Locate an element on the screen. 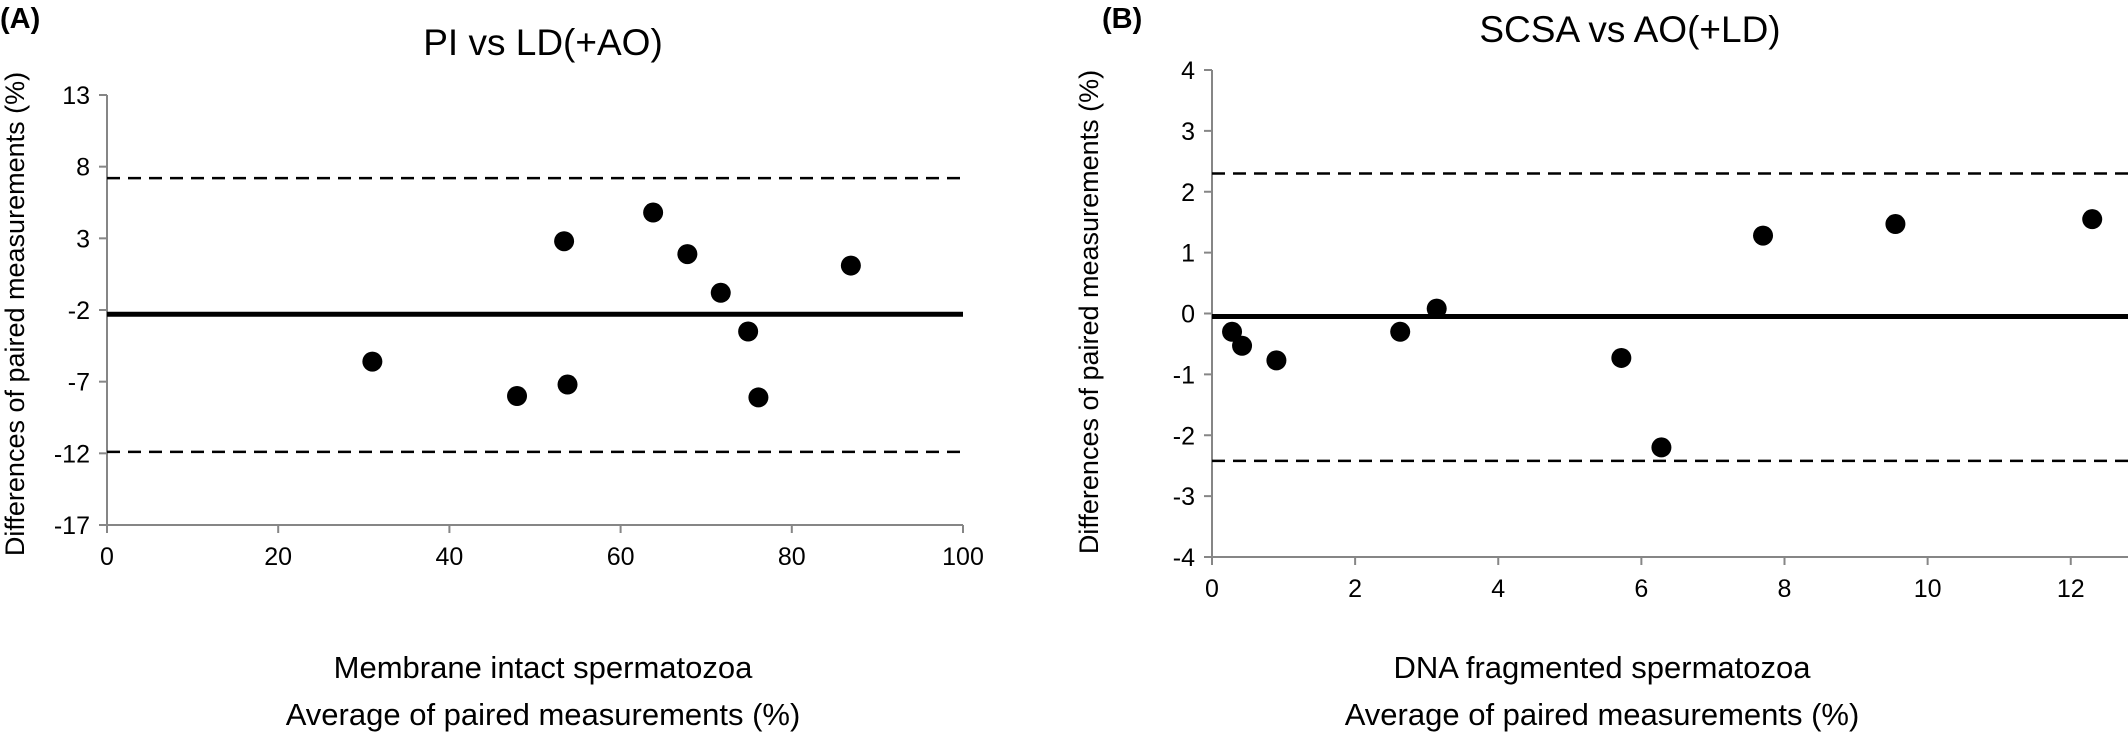 This screenshot has width=2128, height=732. y-tick-label-a: -2 is located at coordinates (79, 311).